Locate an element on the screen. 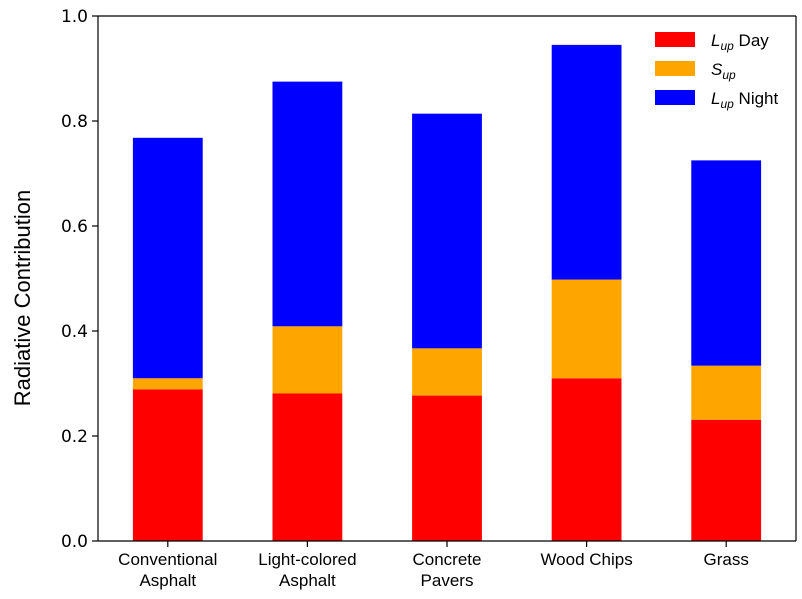 The image size is (802, 599). y-ticks-group: 0.0 0.2 0.4 0.6 0.8 1.0 is located at coordinates (79, 279).